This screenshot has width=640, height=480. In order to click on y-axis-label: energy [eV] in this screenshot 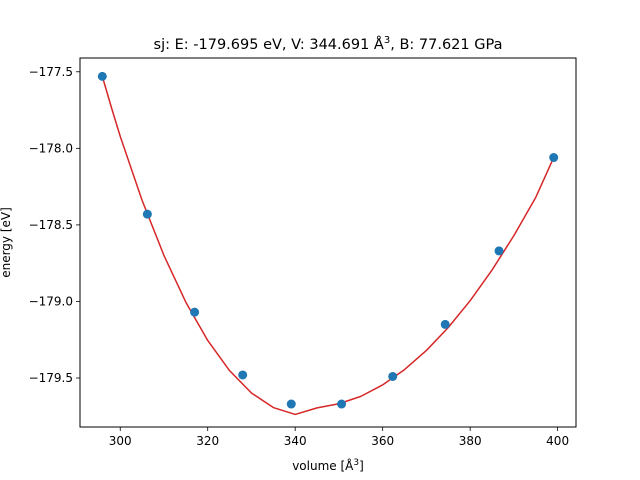, I will do `click(6, 242)`.